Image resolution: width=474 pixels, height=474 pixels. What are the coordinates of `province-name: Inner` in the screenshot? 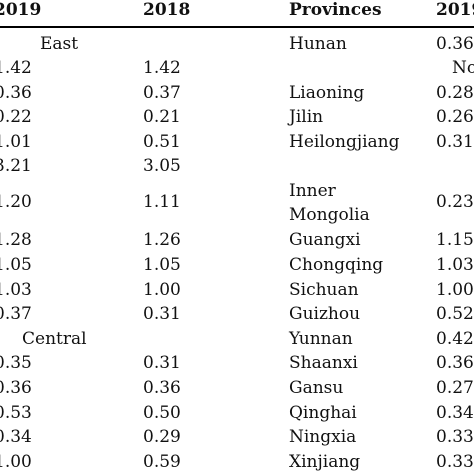 It's located at (312, 191).